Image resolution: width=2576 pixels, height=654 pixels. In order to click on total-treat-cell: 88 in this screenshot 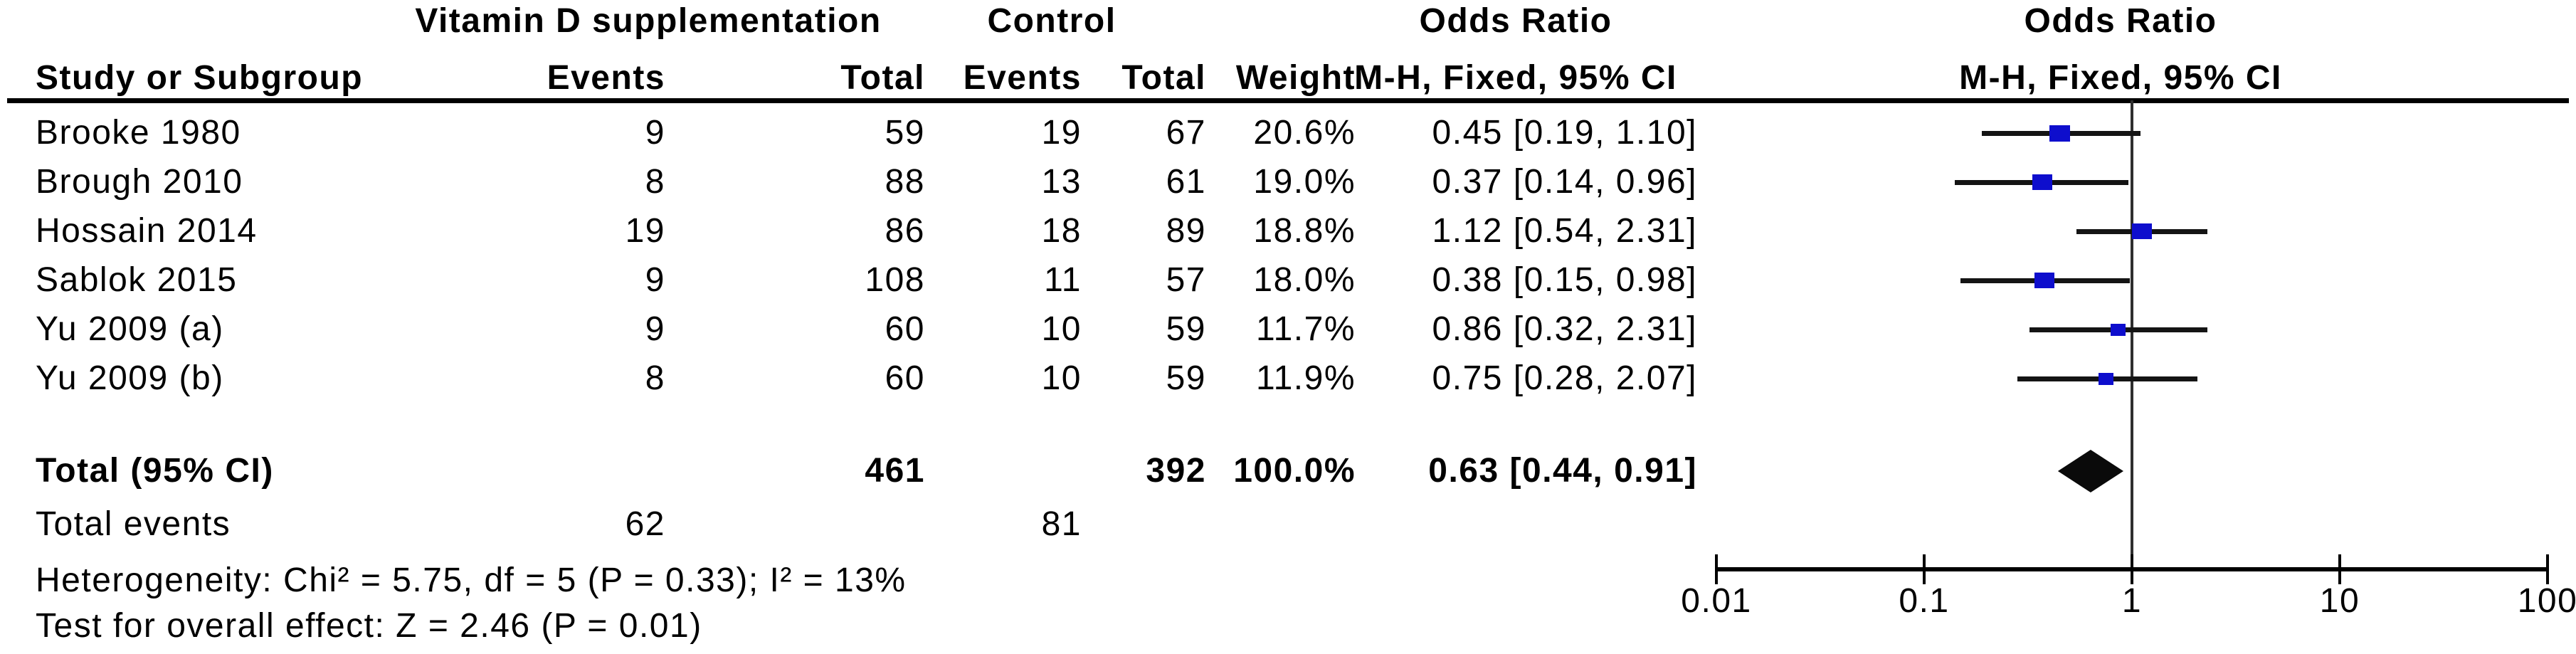, I will do `click(905, 182)`.